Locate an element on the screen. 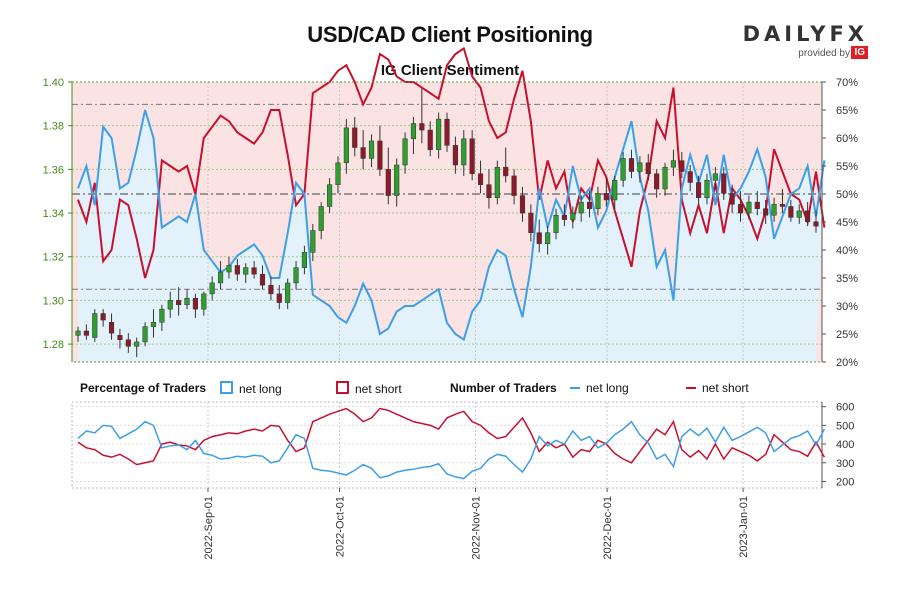  price-tick-label: 1.38 is located at coordinates (53, 127).